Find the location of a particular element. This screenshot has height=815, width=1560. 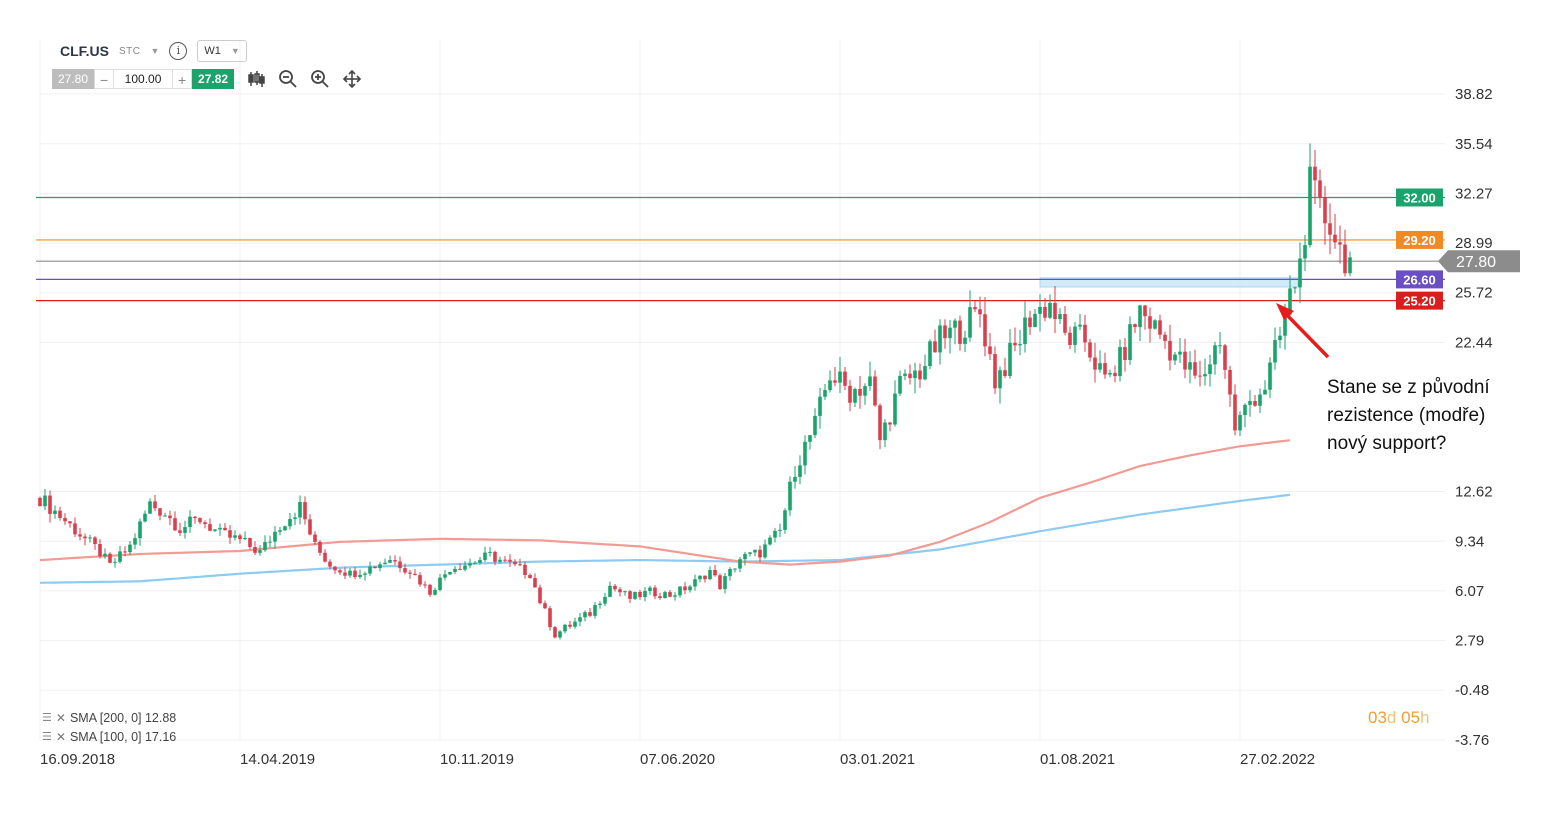

price-tags: 32.00 29.20 27.80 26.60 25.20 is located at coordinates (1458, 249).